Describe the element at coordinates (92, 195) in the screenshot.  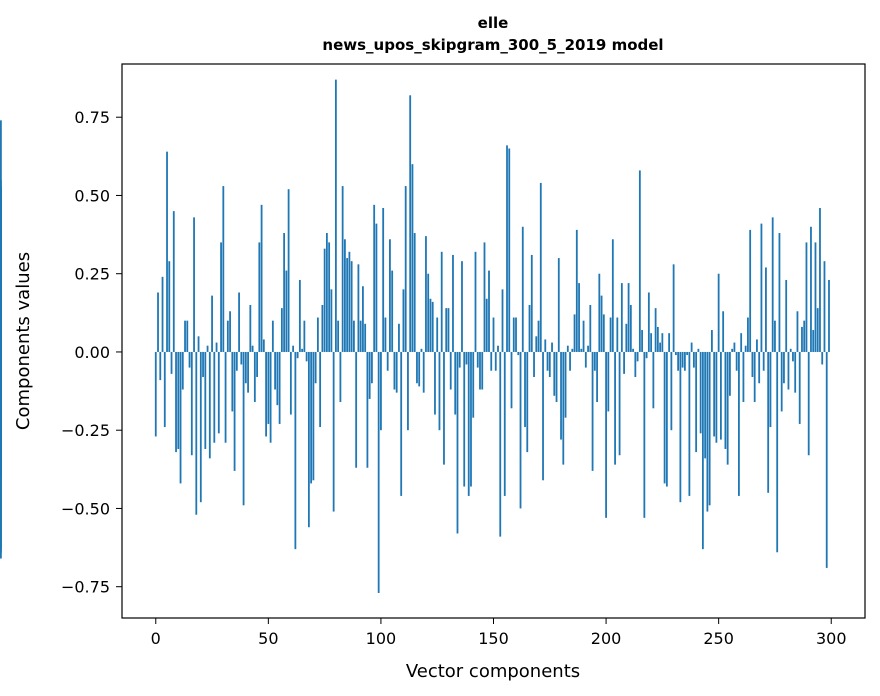
I see `y-tick-label: 0.50` at that location.